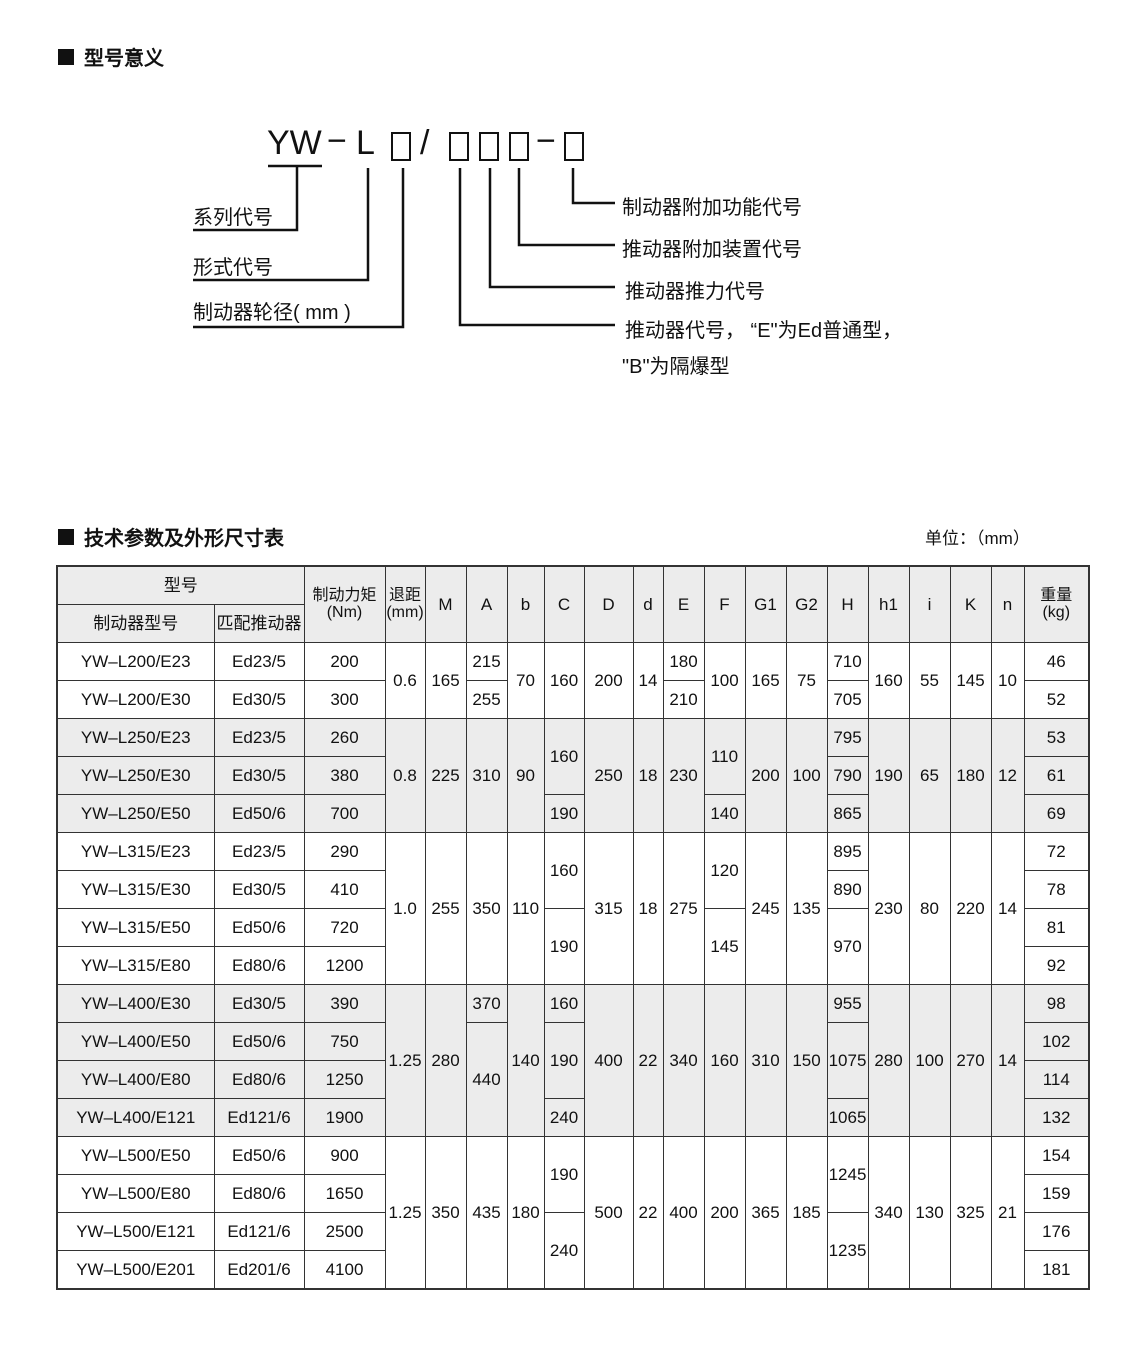  I want to click on cell-n: 10, so click(1007, 680).